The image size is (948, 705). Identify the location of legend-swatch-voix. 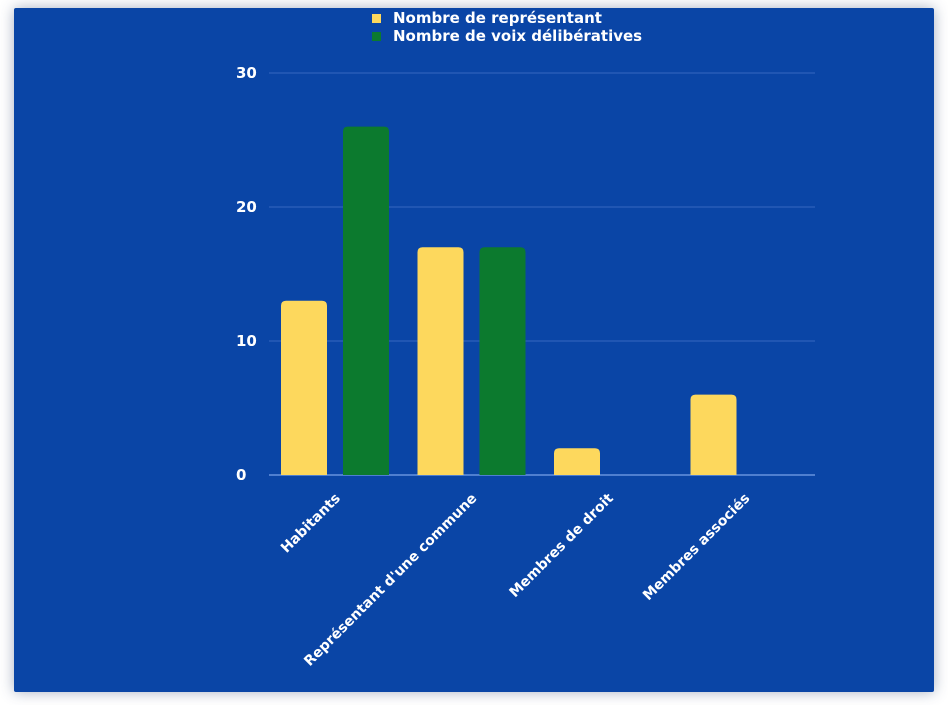
(376, 36).